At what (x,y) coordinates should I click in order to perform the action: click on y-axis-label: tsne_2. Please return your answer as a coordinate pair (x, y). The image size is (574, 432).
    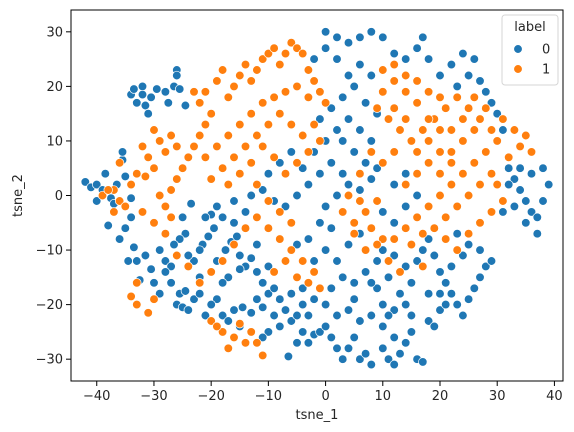
    Looking at the image, I should click on (18, 195).